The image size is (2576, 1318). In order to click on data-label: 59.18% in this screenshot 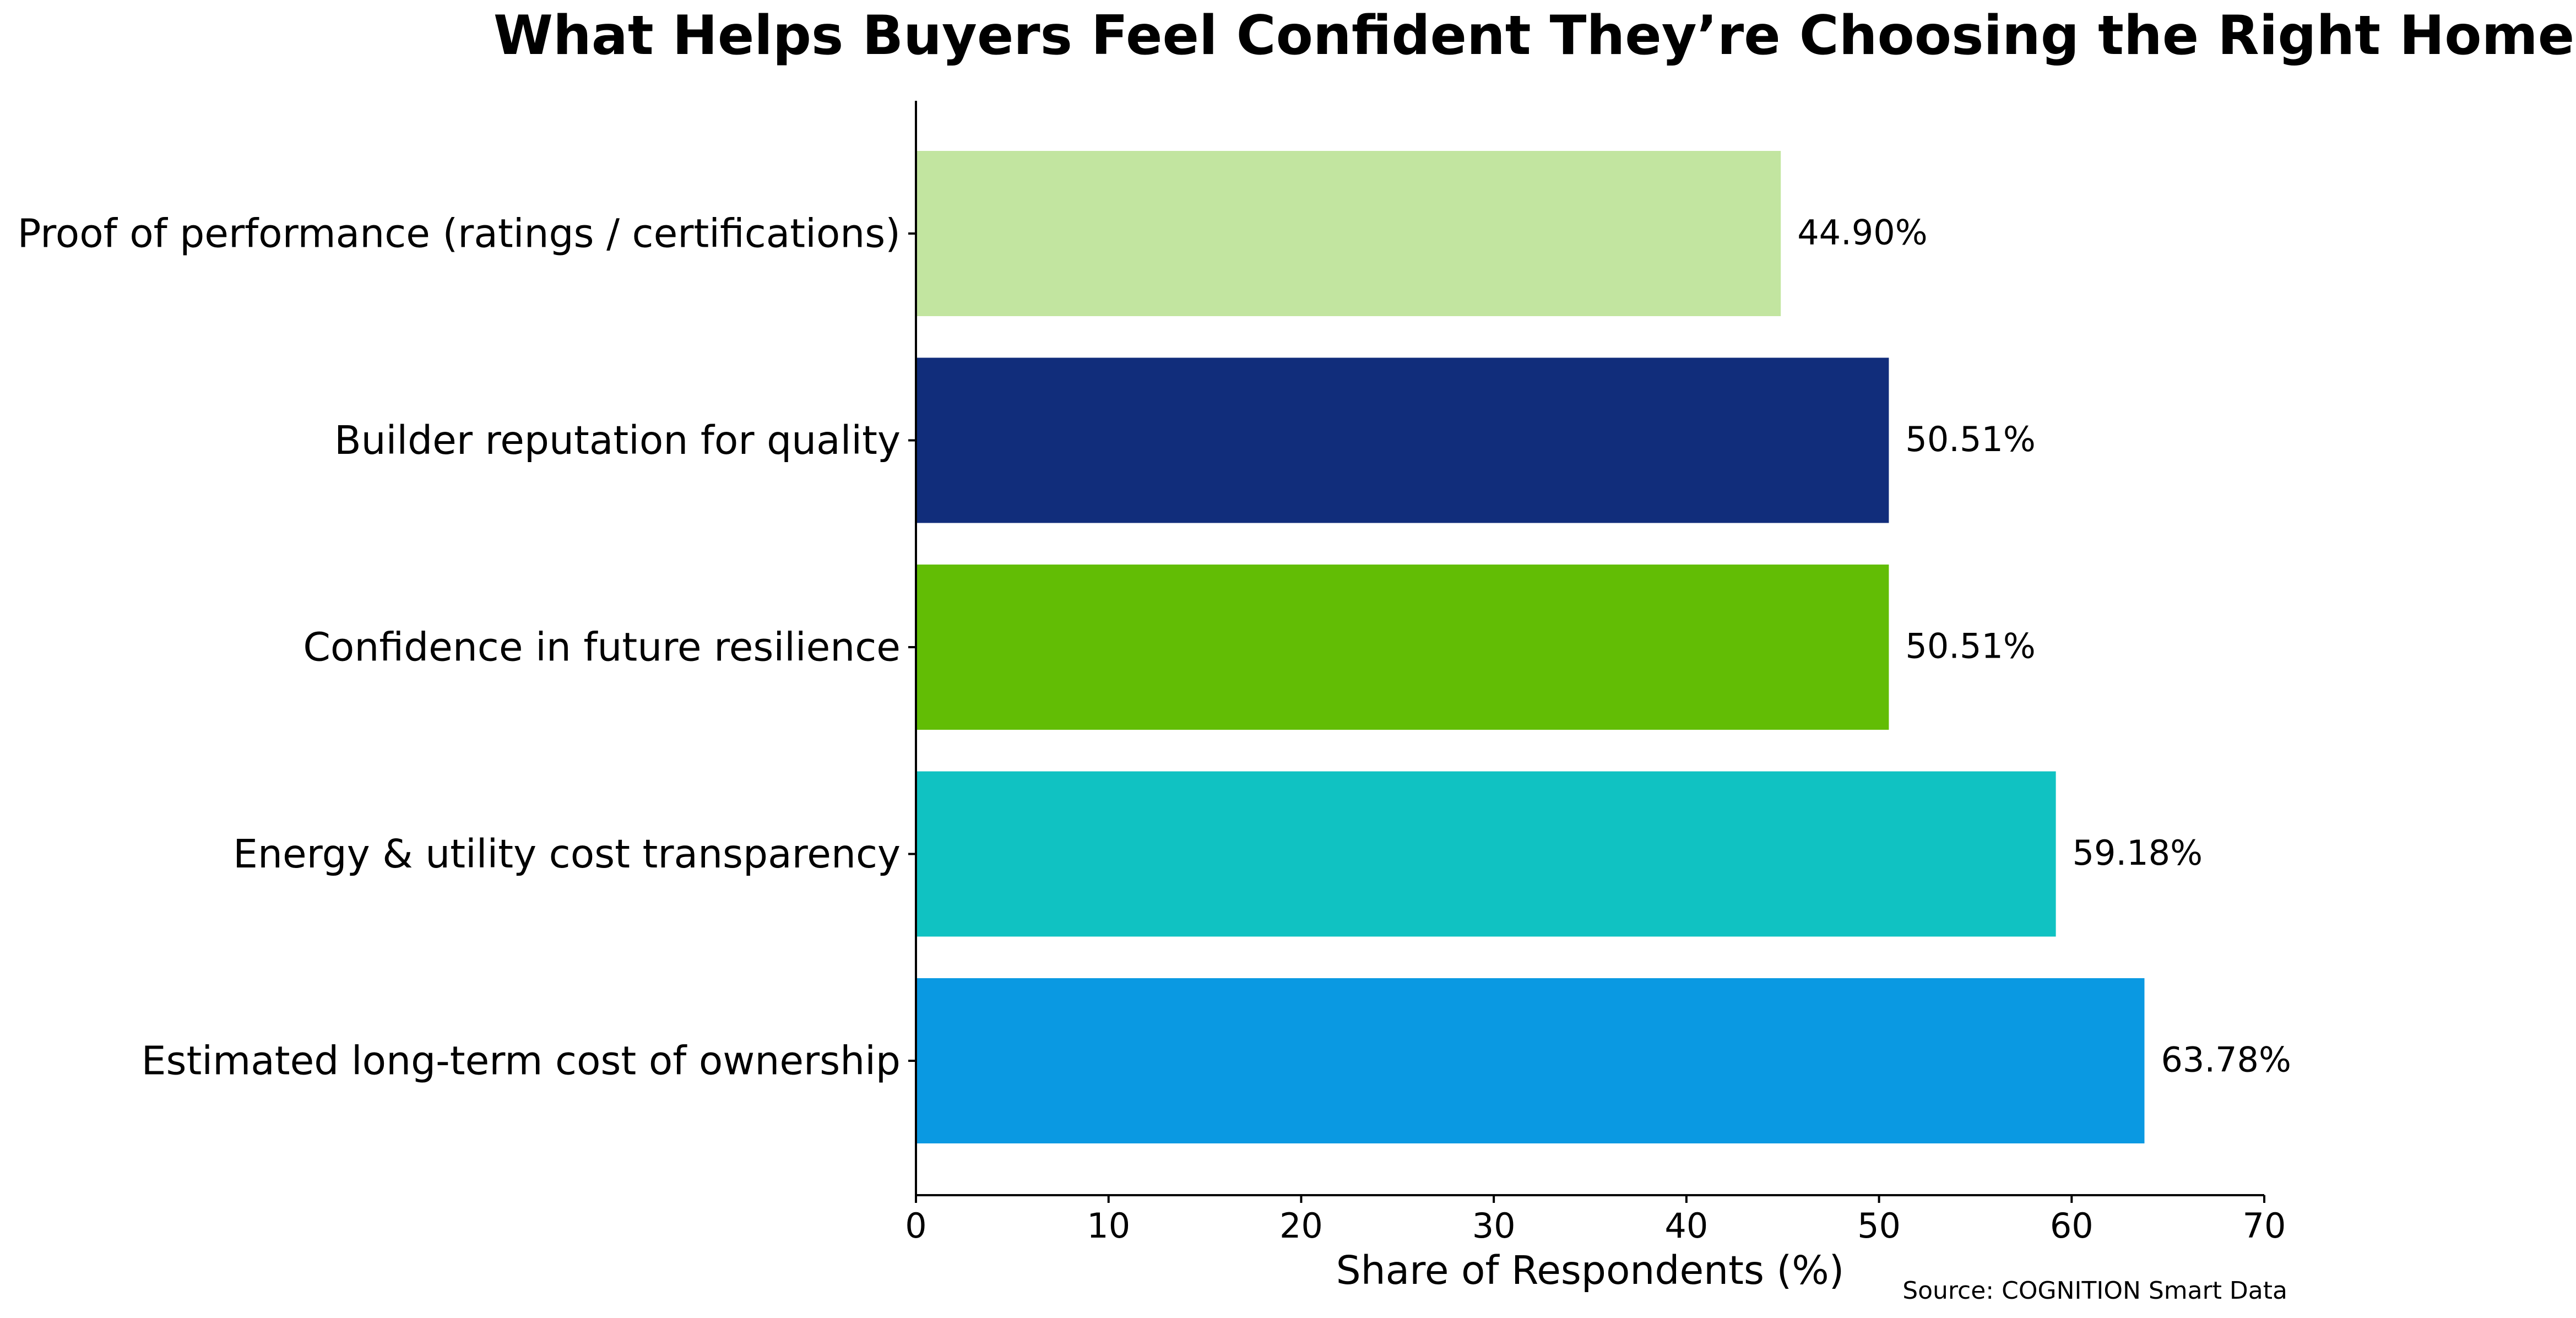, I will do `click(2138, 853)`.